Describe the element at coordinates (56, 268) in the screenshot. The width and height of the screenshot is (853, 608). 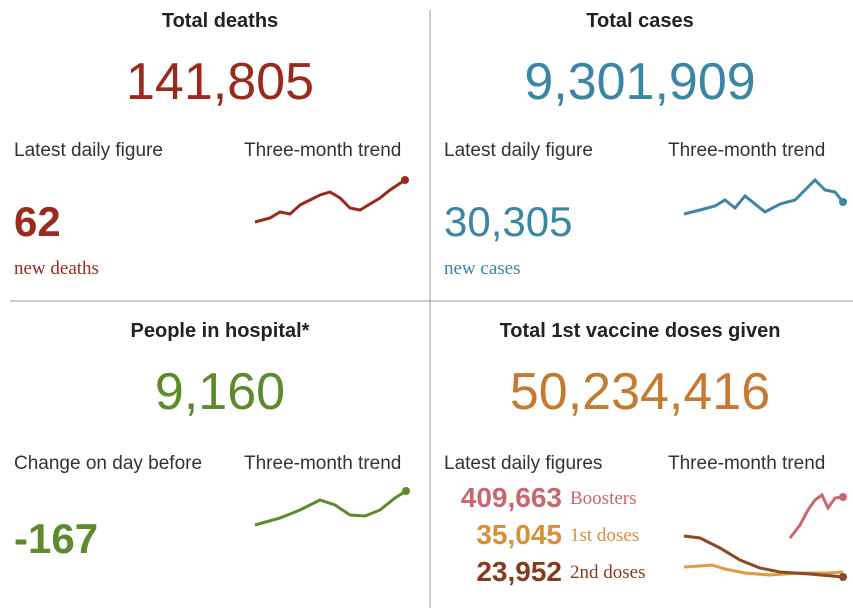
I see `figure-label: new deaths` at that location.